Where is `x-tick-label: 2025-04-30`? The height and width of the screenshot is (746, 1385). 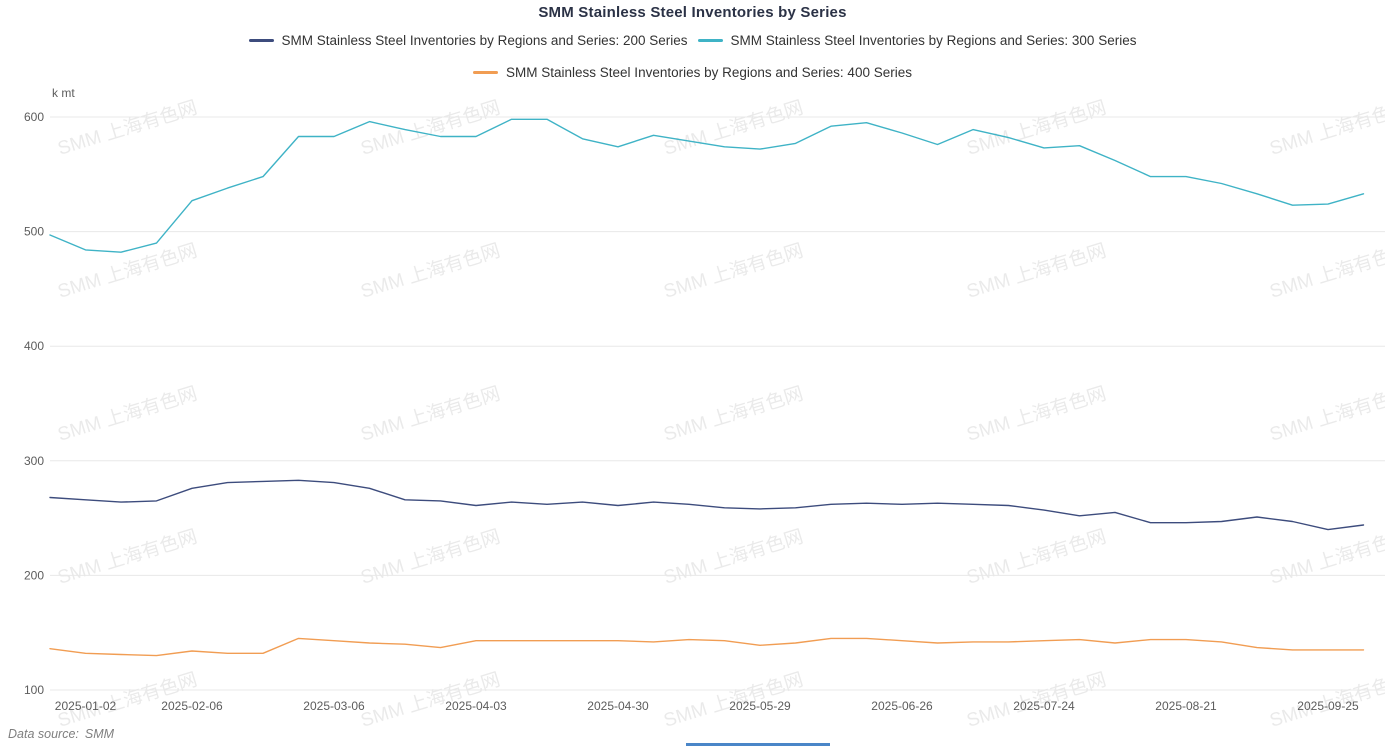 x-tick-label: 2025-04-30 is located at coordinates (618, 706).